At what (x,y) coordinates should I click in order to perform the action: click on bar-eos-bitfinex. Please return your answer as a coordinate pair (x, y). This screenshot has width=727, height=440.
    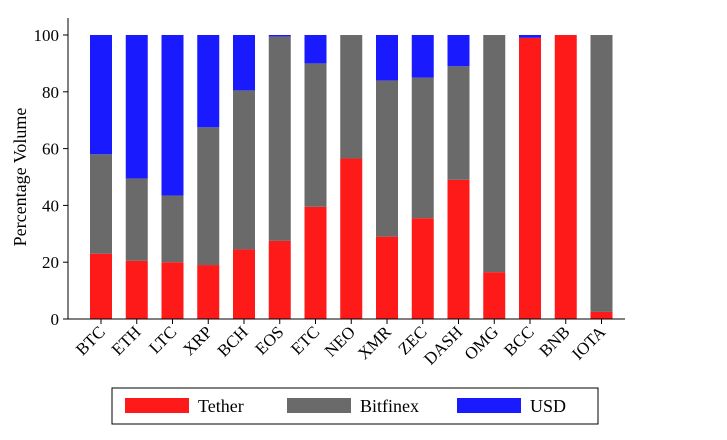
    Looking at the image, I should click on (279, 138).